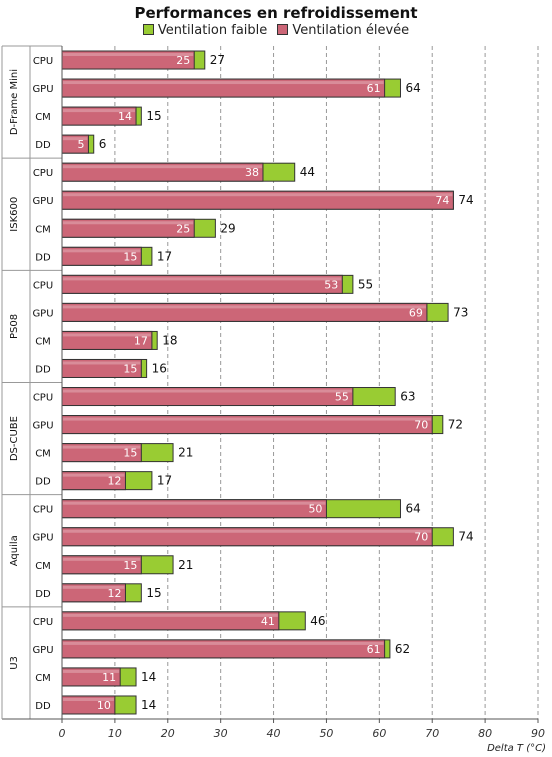  Describe the element at coordinates (115, 733) in the screenshot. I see `x-tick-label: 10` at that location.